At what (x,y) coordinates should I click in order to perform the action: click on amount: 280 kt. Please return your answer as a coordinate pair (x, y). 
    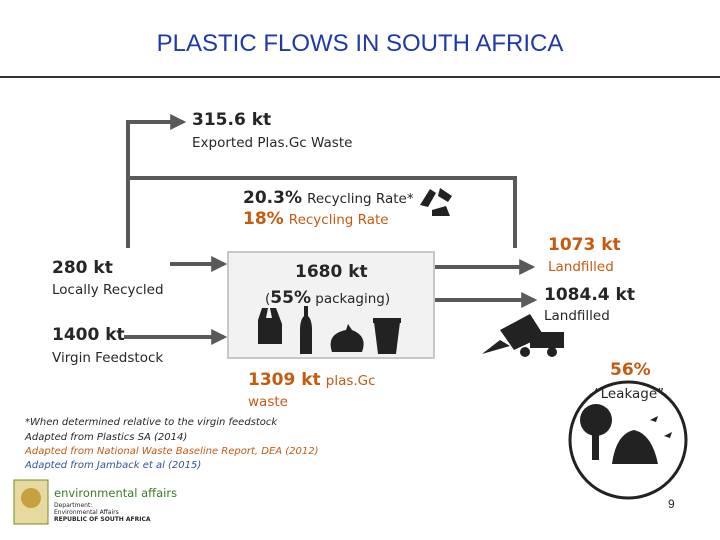
    Looking at the image, I should click on (82, 268).